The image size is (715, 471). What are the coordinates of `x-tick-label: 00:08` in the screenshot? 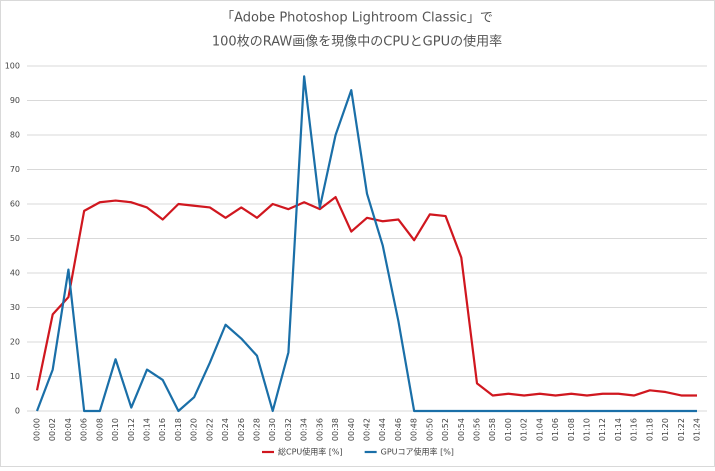 It's located at (99, 429).